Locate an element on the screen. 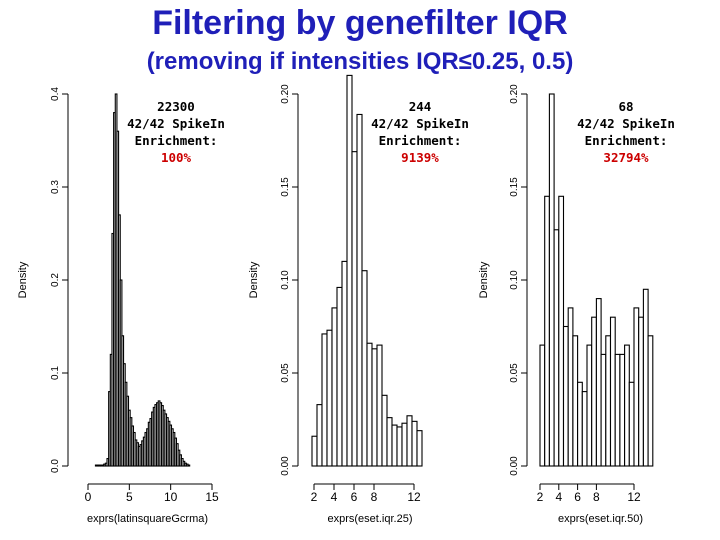  slide-title: Filtering by genefilter IQR is located at coordinates (360, 23).